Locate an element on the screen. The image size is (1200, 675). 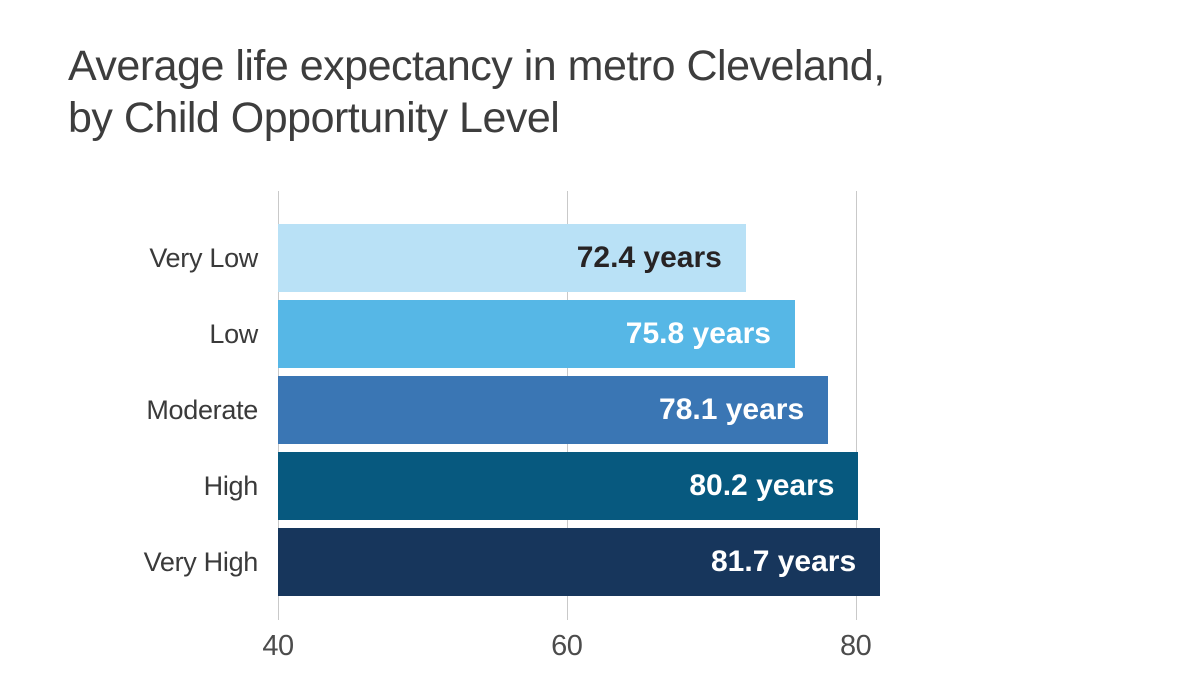
category-label-very-low: Very Low is located at coordinates (203, 257).